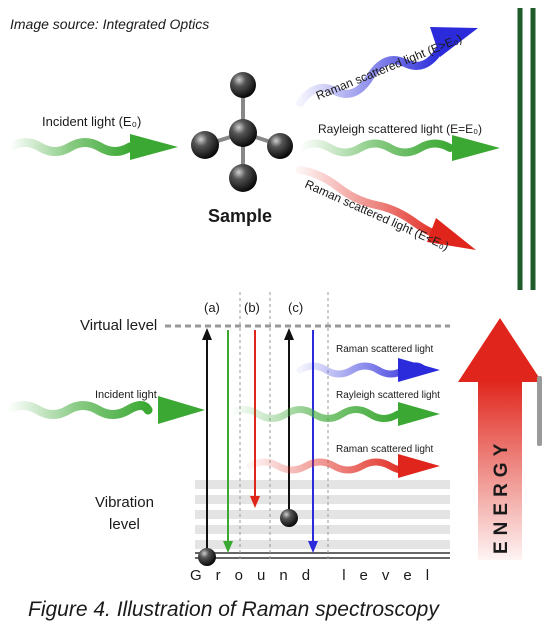 This screenshot has width=547, height=633. I want to click on raman-high-label-top: Raman scattered light (E>E₀), so click(389, 66).